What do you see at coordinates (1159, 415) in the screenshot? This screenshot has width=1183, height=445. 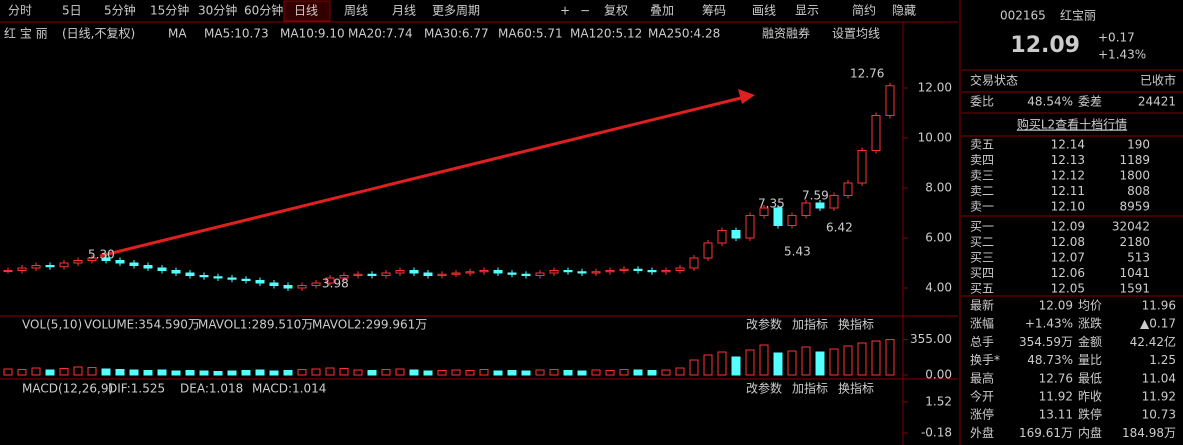 I see `row-value: 10.73` at bounding box center [1159, 415].